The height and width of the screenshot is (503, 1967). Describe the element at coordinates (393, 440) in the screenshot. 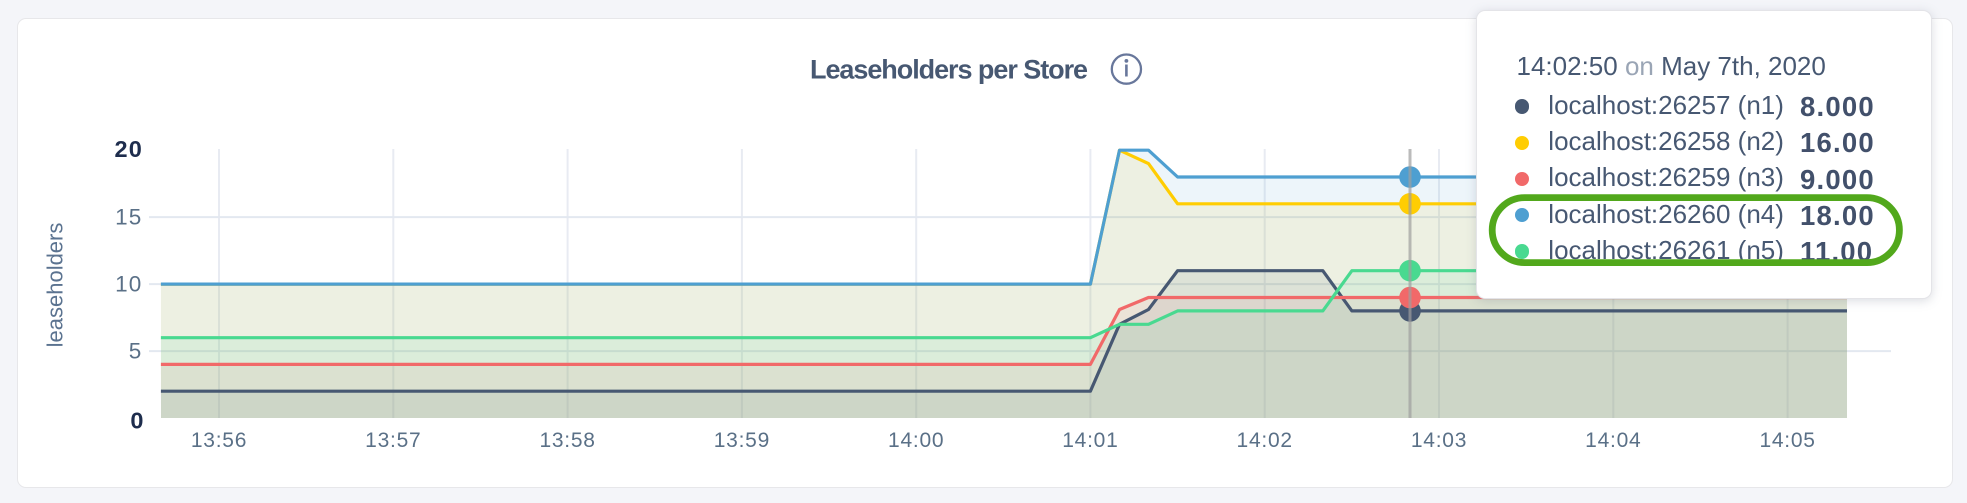

I see `svg-text: 13:57` at that location.